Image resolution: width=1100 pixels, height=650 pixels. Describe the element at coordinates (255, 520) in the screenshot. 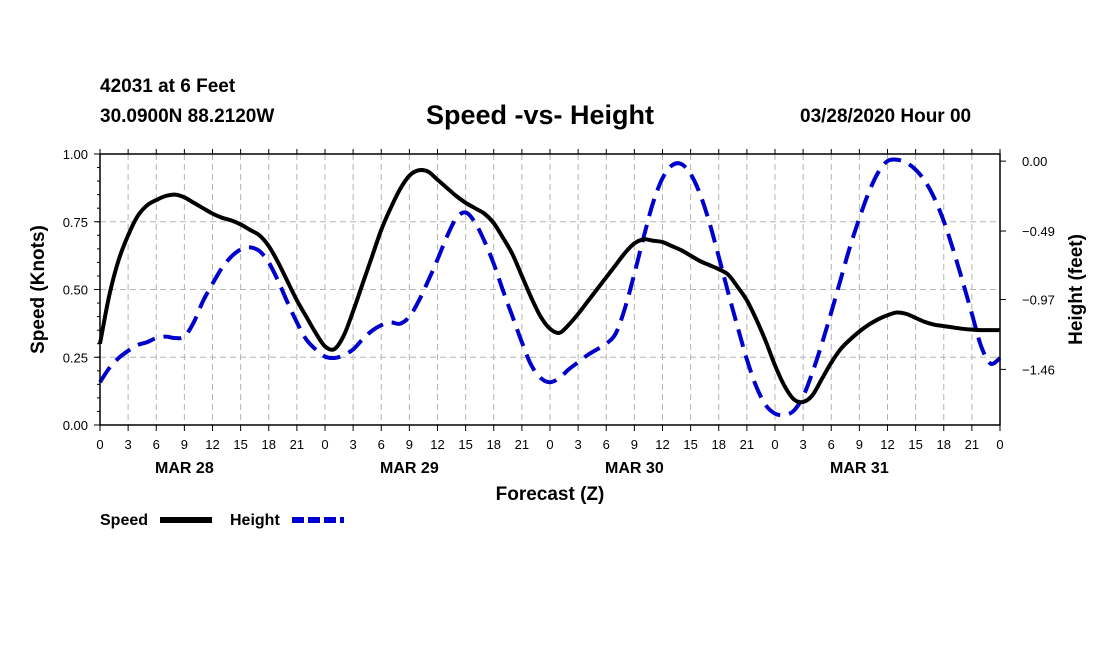

I see `legend-height-label: Height` at that location.